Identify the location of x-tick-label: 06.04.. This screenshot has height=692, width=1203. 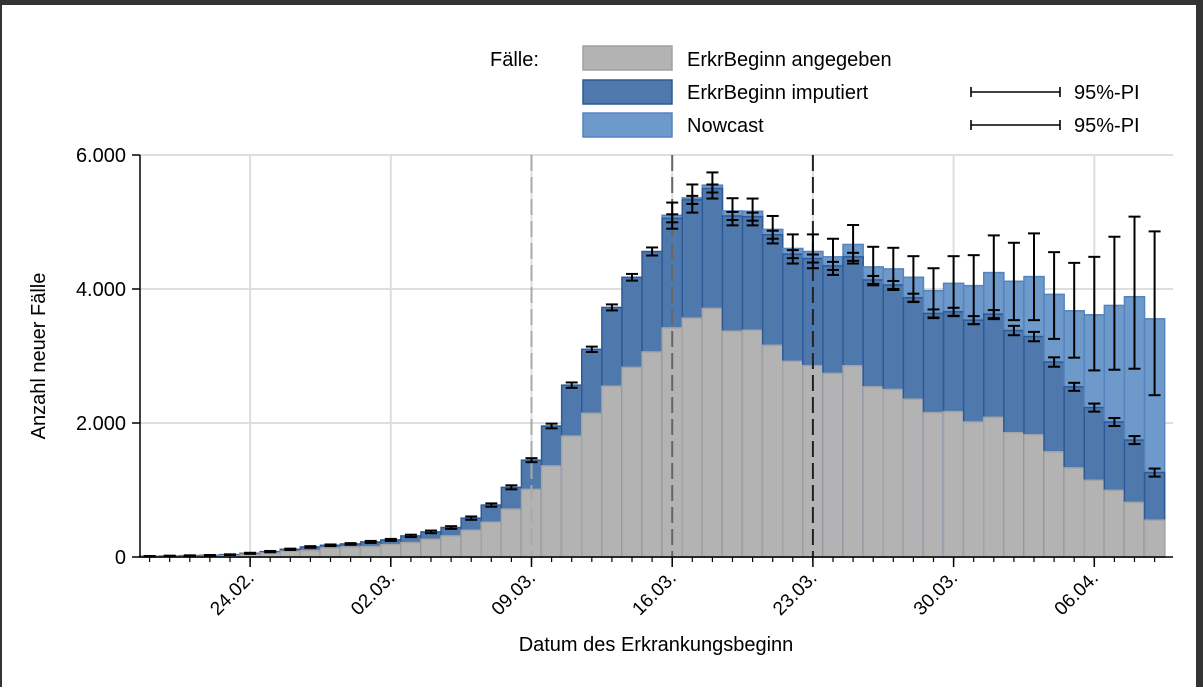
(1077, 594).